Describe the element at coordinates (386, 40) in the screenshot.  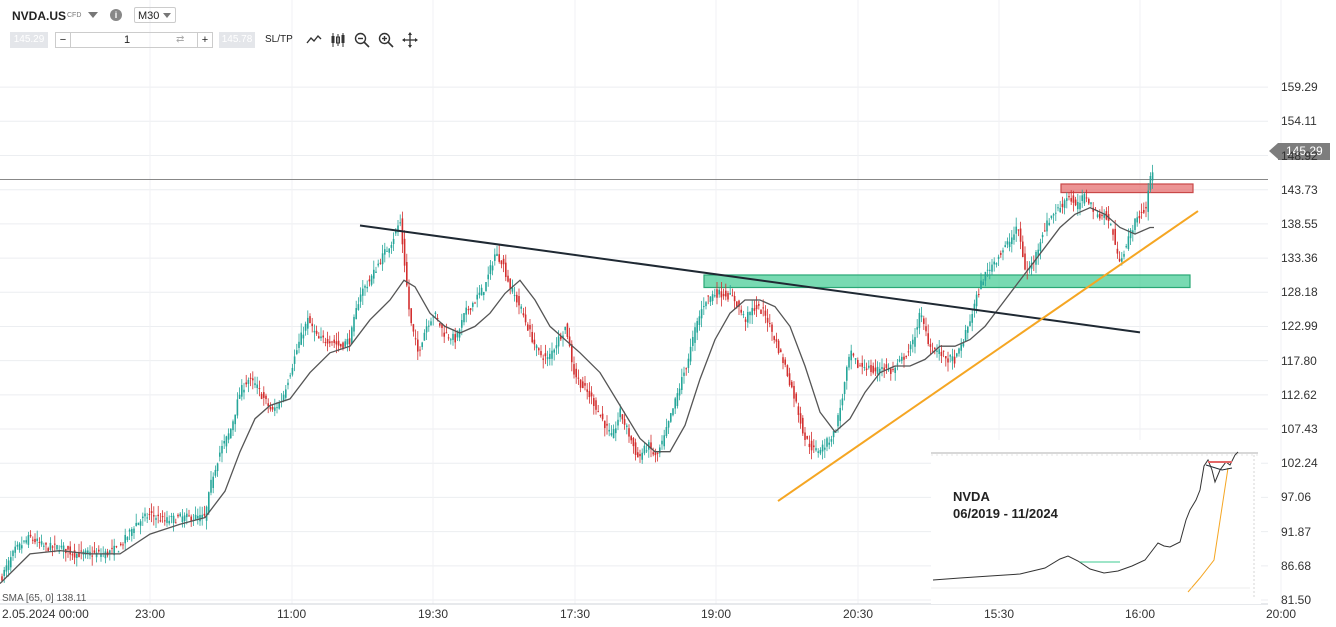
I see `zoom-in-icon` at that location.